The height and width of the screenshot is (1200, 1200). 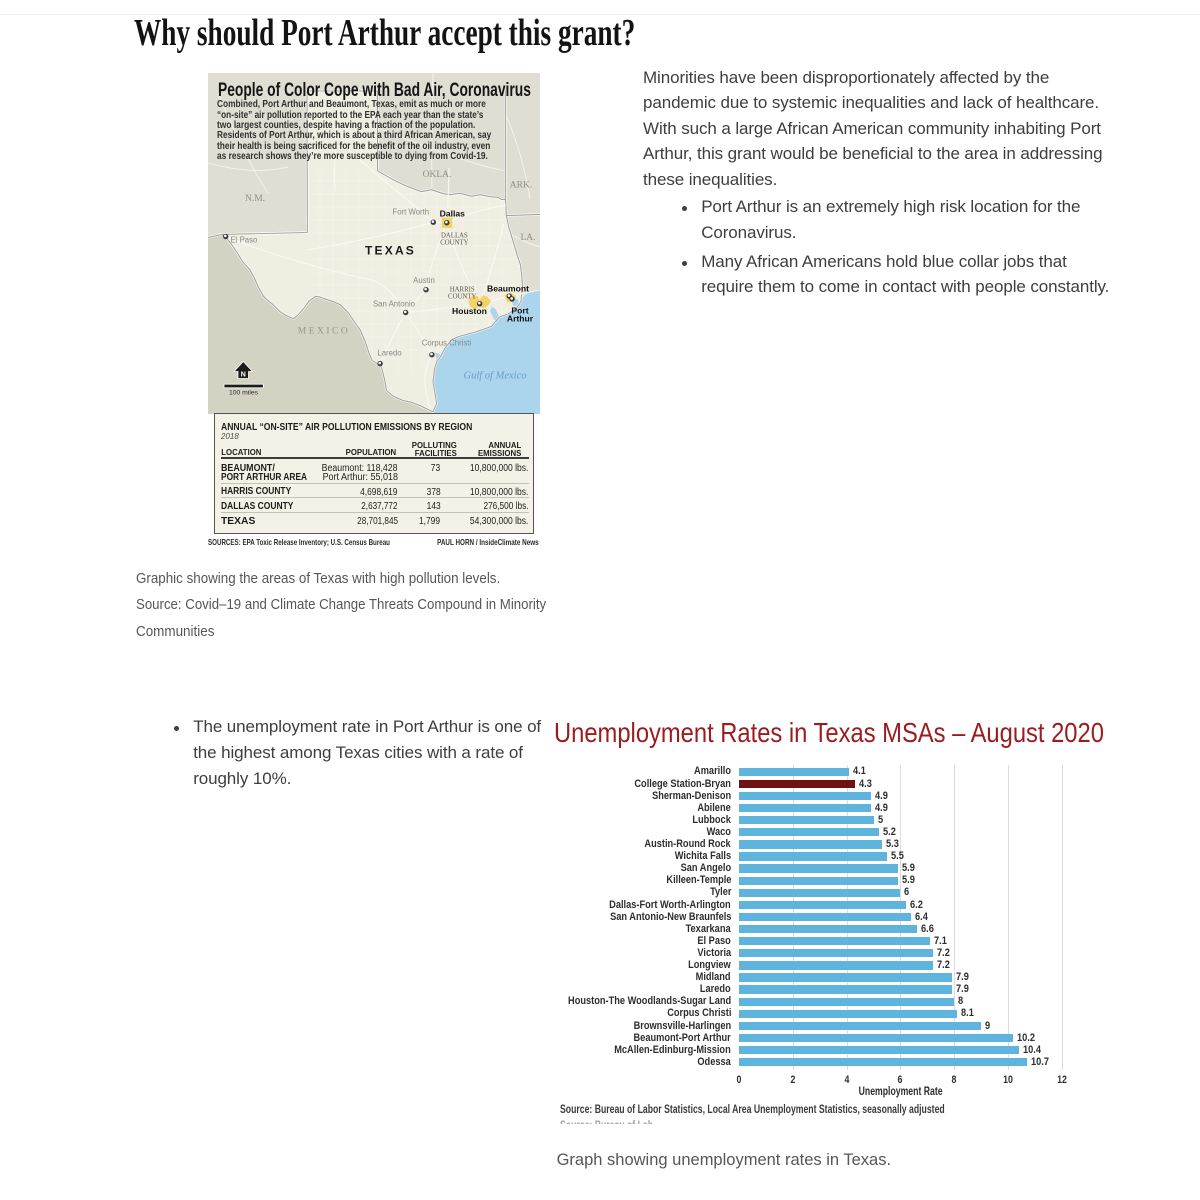 I want to click on svg-text: OKLA., so click(x=437, y=175).